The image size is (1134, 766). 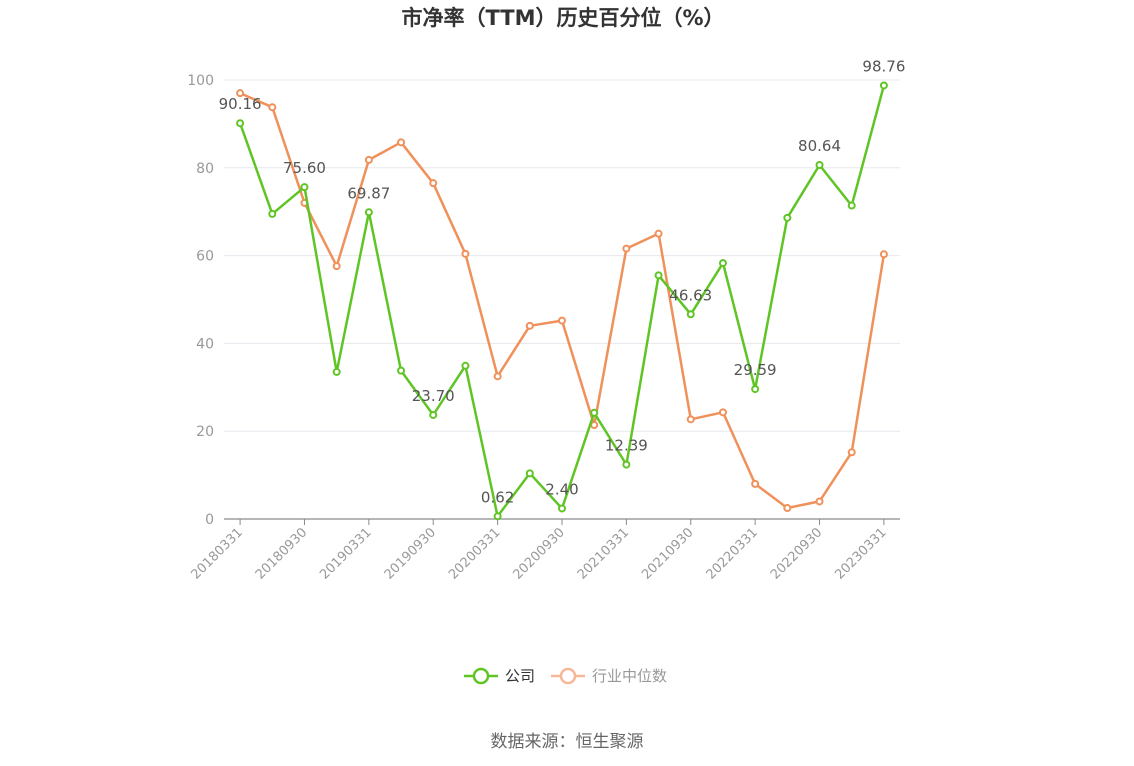 I want to click on data-label-10: 2.40, so click(x=561, y=489).